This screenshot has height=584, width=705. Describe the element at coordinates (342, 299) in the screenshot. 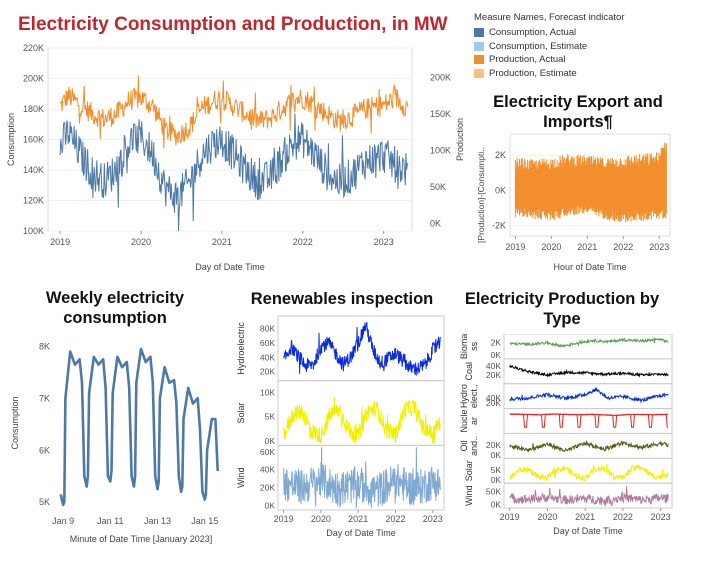

I see `renewables-title: Renewables inspection` at that location.